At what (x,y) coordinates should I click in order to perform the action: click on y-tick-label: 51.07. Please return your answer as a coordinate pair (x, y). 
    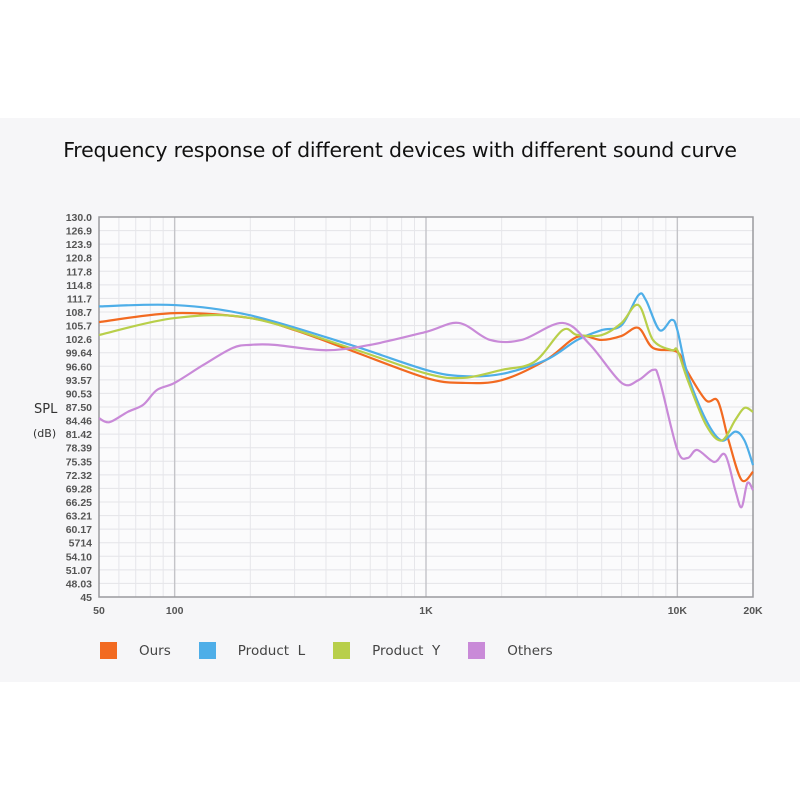
    Looking at the image, I should click on (79, 571).